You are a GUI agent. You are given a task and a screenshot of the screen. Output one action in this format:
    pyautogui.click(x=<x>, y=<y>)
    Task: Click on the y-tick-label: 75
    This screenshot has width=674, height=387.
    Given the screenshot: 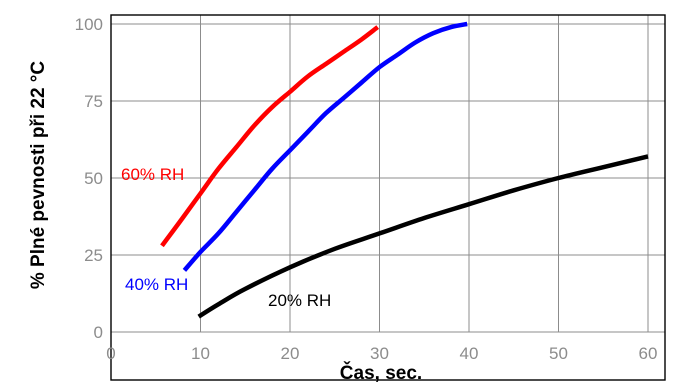 What is the action you would take?
    pyautogui.click(x=93, y=101)
    